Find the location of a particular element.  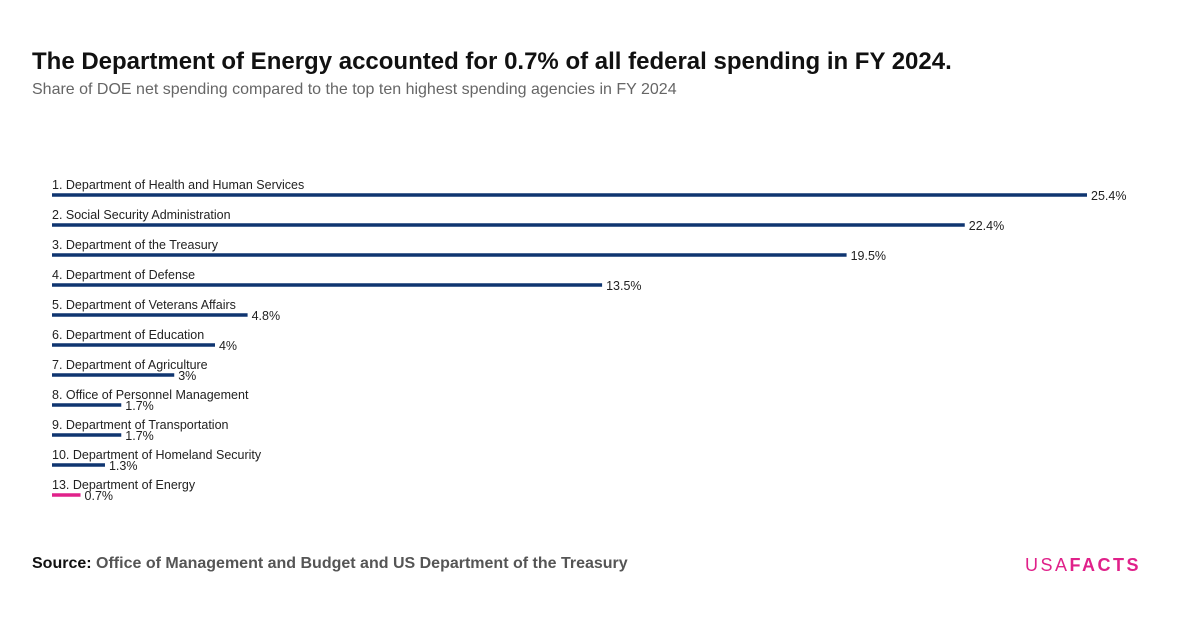

source-label: Source: is located at coordinates (62, 563).